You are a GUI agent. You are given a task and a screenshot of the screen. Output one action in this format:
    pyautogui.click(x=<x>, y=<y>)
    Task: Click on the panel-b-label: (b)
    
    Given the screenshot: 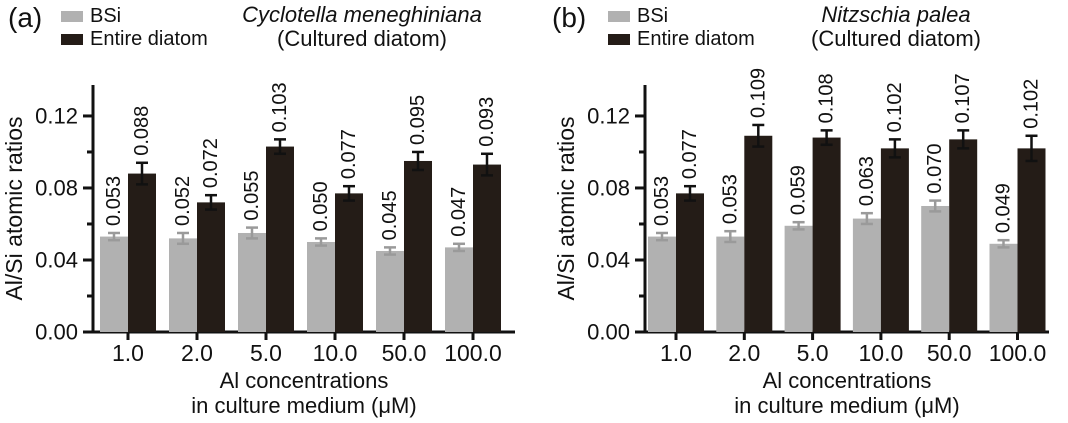 What is the action you would take?
    pyautogui.click(x=569, y=17)
    